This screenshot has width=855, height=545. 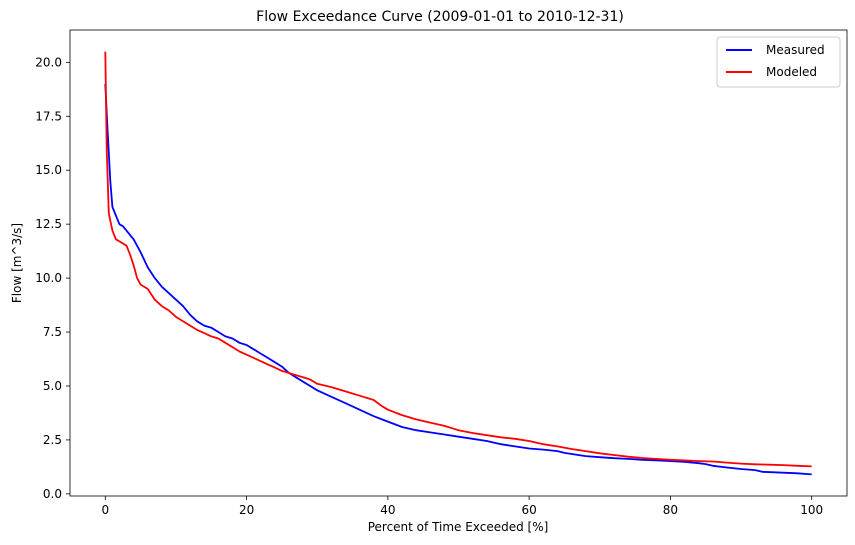 I want to click on x-axis-label: Percent of Time Exceeded [%], so click(x=458, y=527).